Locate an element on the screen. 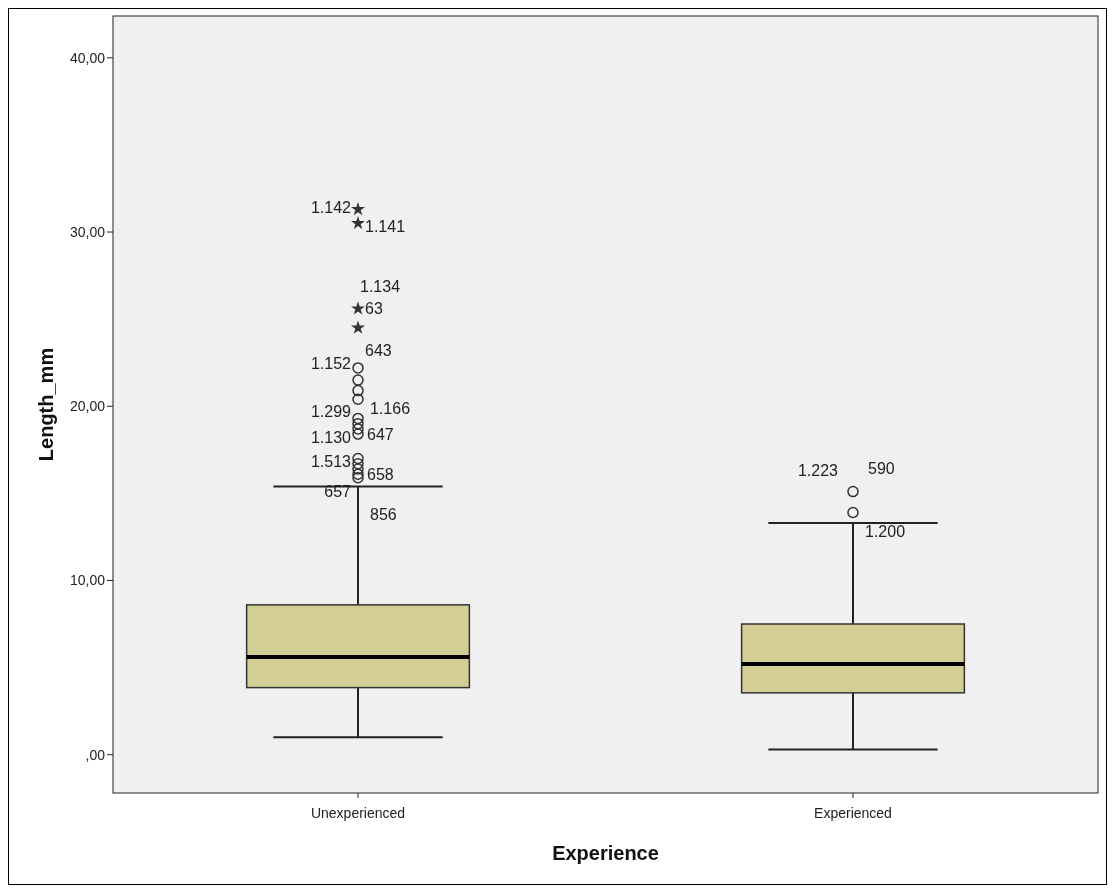  annotation: 1.166 is located at coordinates (390, 408).